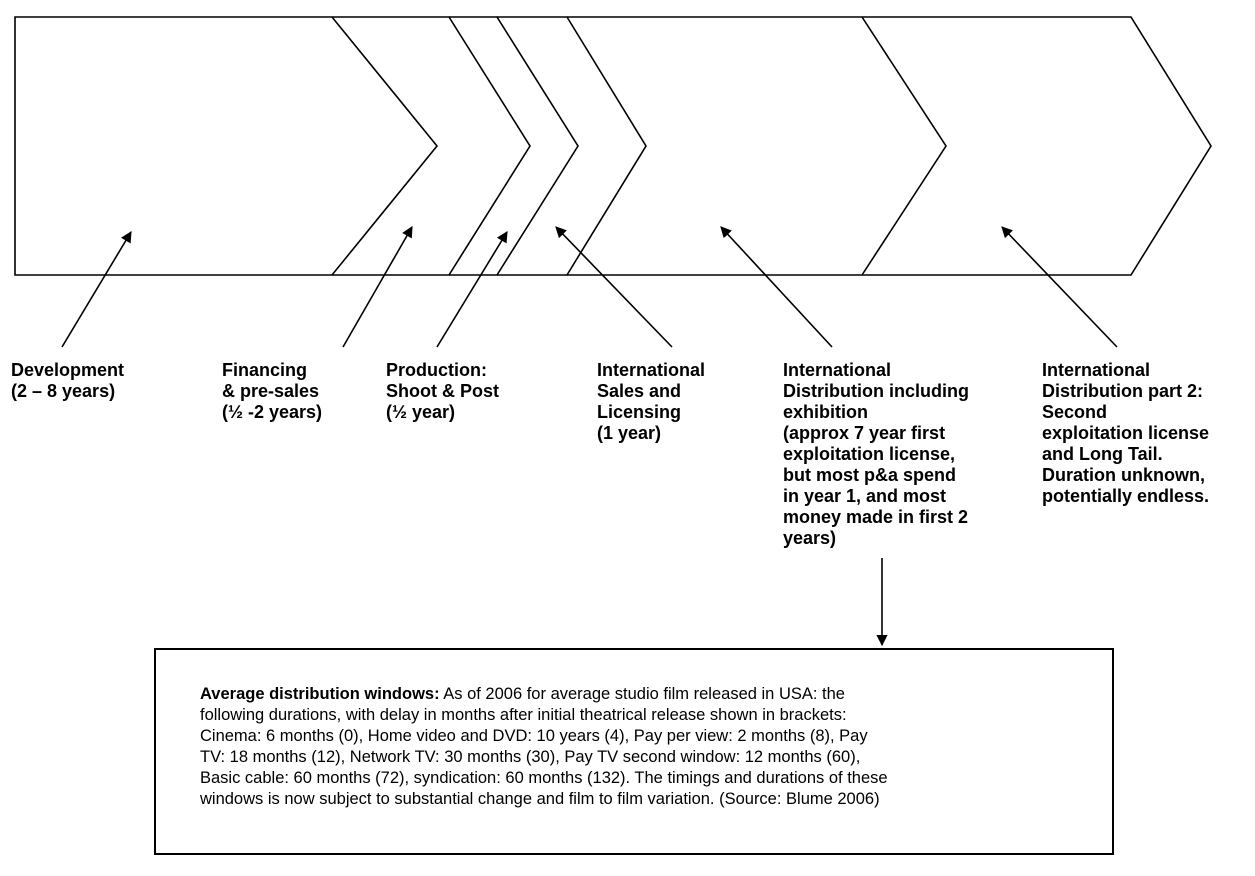 This screenshot has height=876, width=1255. Describe the element at coordinates (472, 289) in the screenshot. I see `arrow-production` at that location.